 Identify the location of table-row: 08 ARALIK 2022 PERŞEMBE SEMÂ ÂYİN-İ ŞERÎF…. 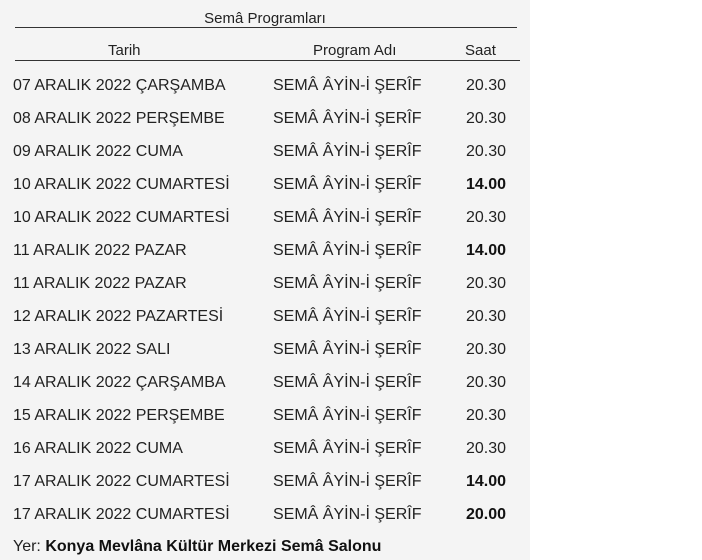
(265, 119).